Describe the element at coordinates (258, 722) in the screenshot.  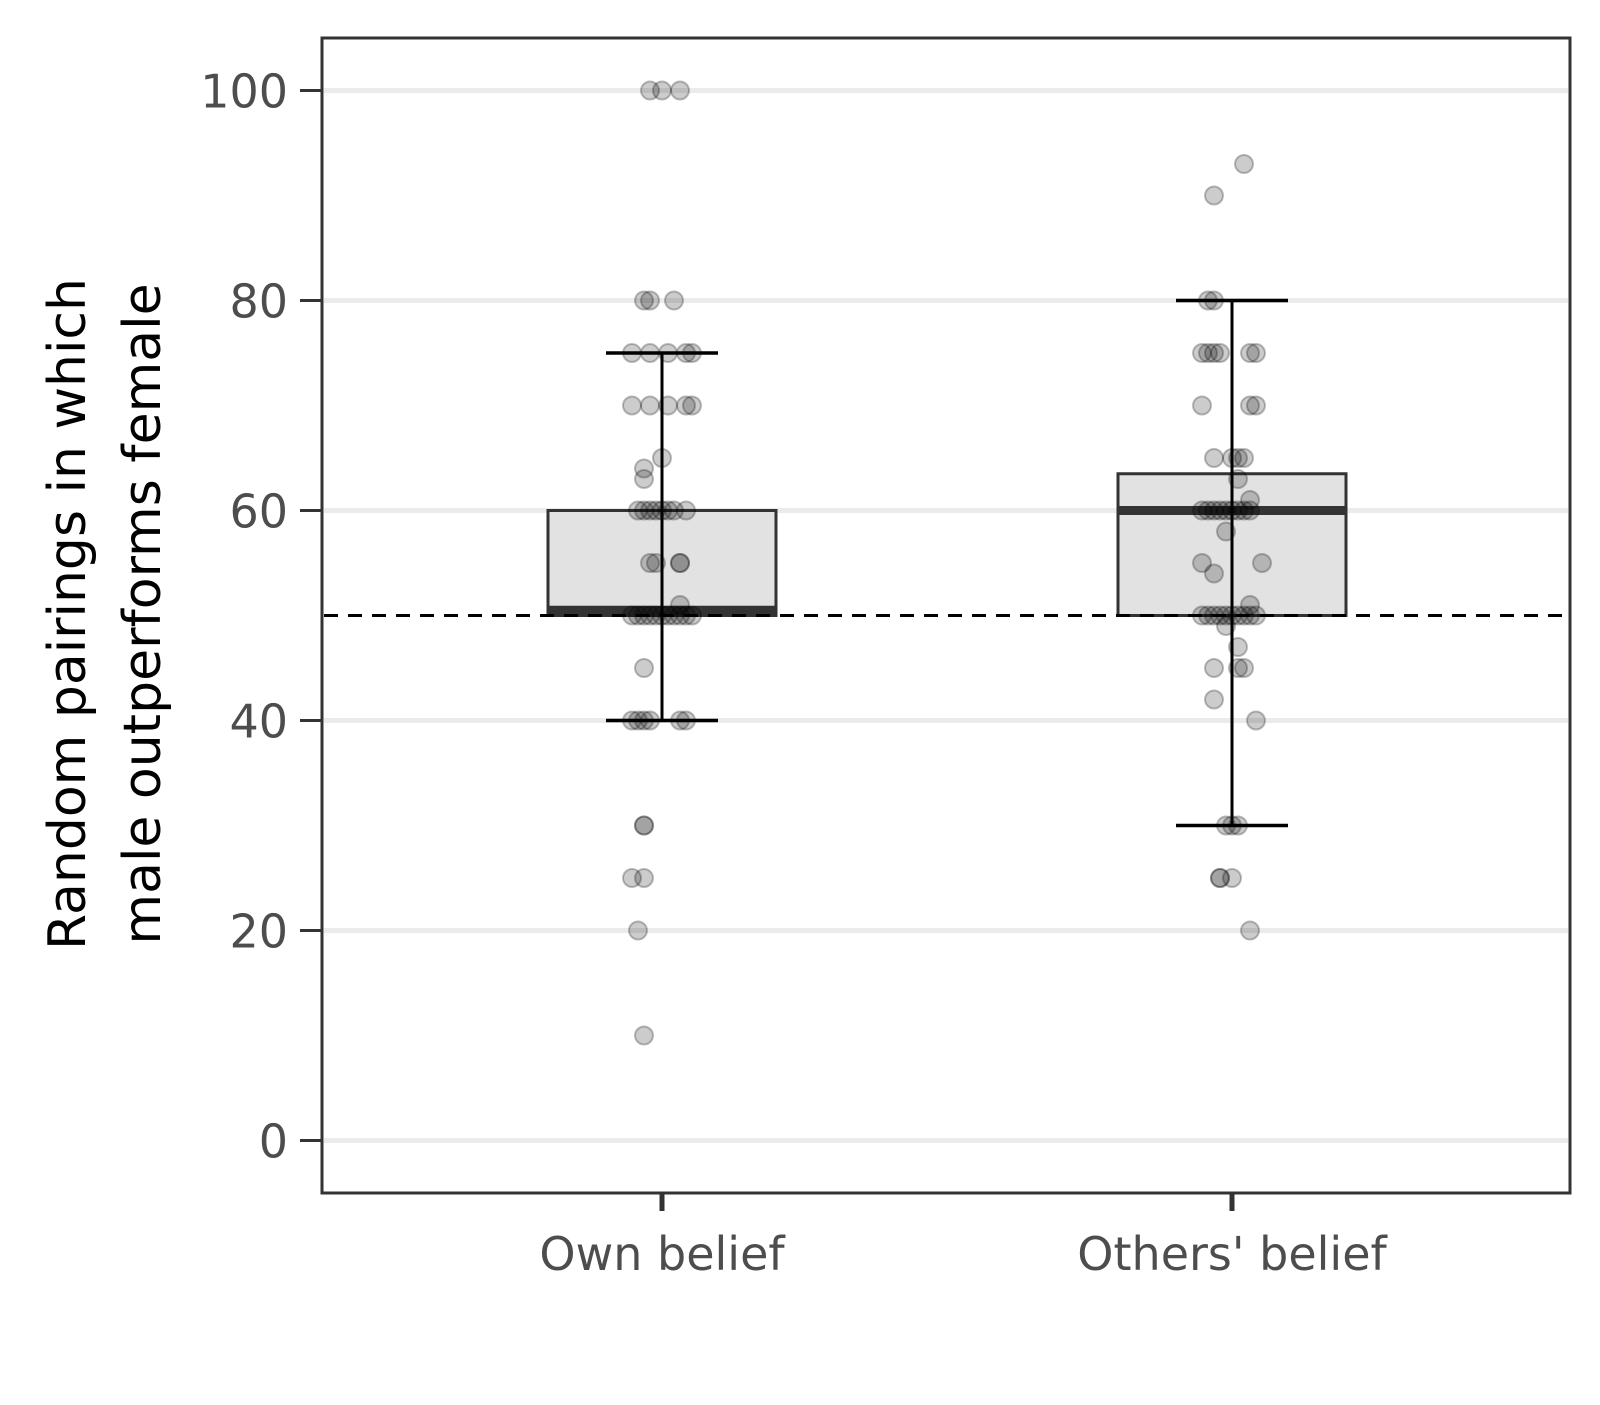
I see `y-tick-label: 40` at that location.